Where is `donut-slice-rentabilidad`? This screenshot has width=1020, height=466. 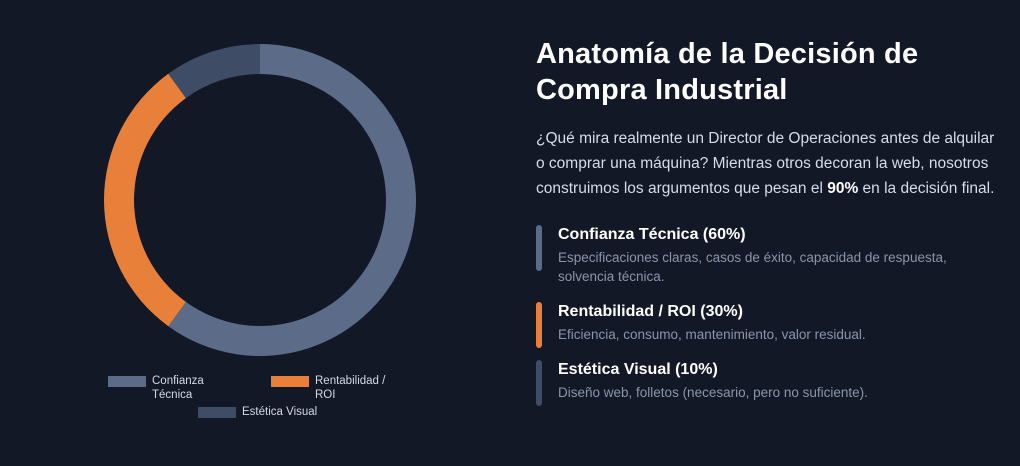
donut-slice-rentabilidad is located at coordinates (144, 200).